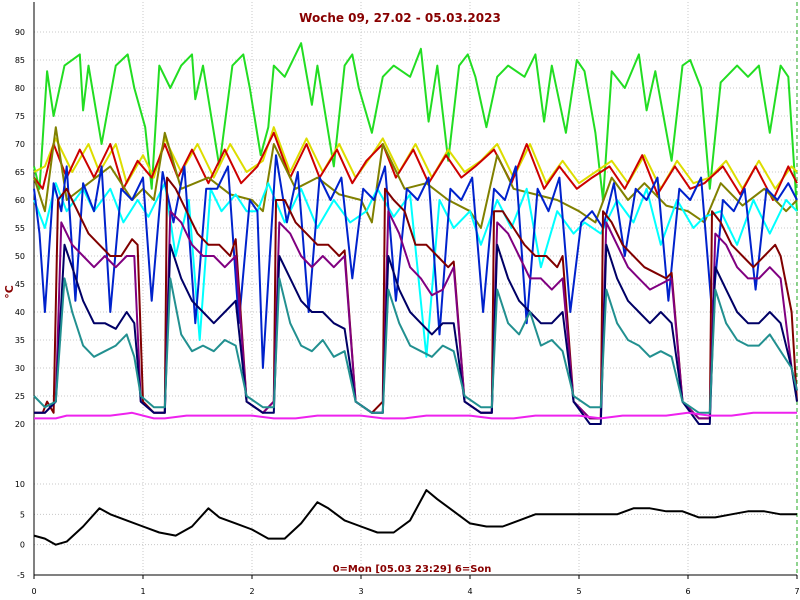 This screenshot has width=800, height=600. I want to click on y-axis-label: °C, so click(9, 292).